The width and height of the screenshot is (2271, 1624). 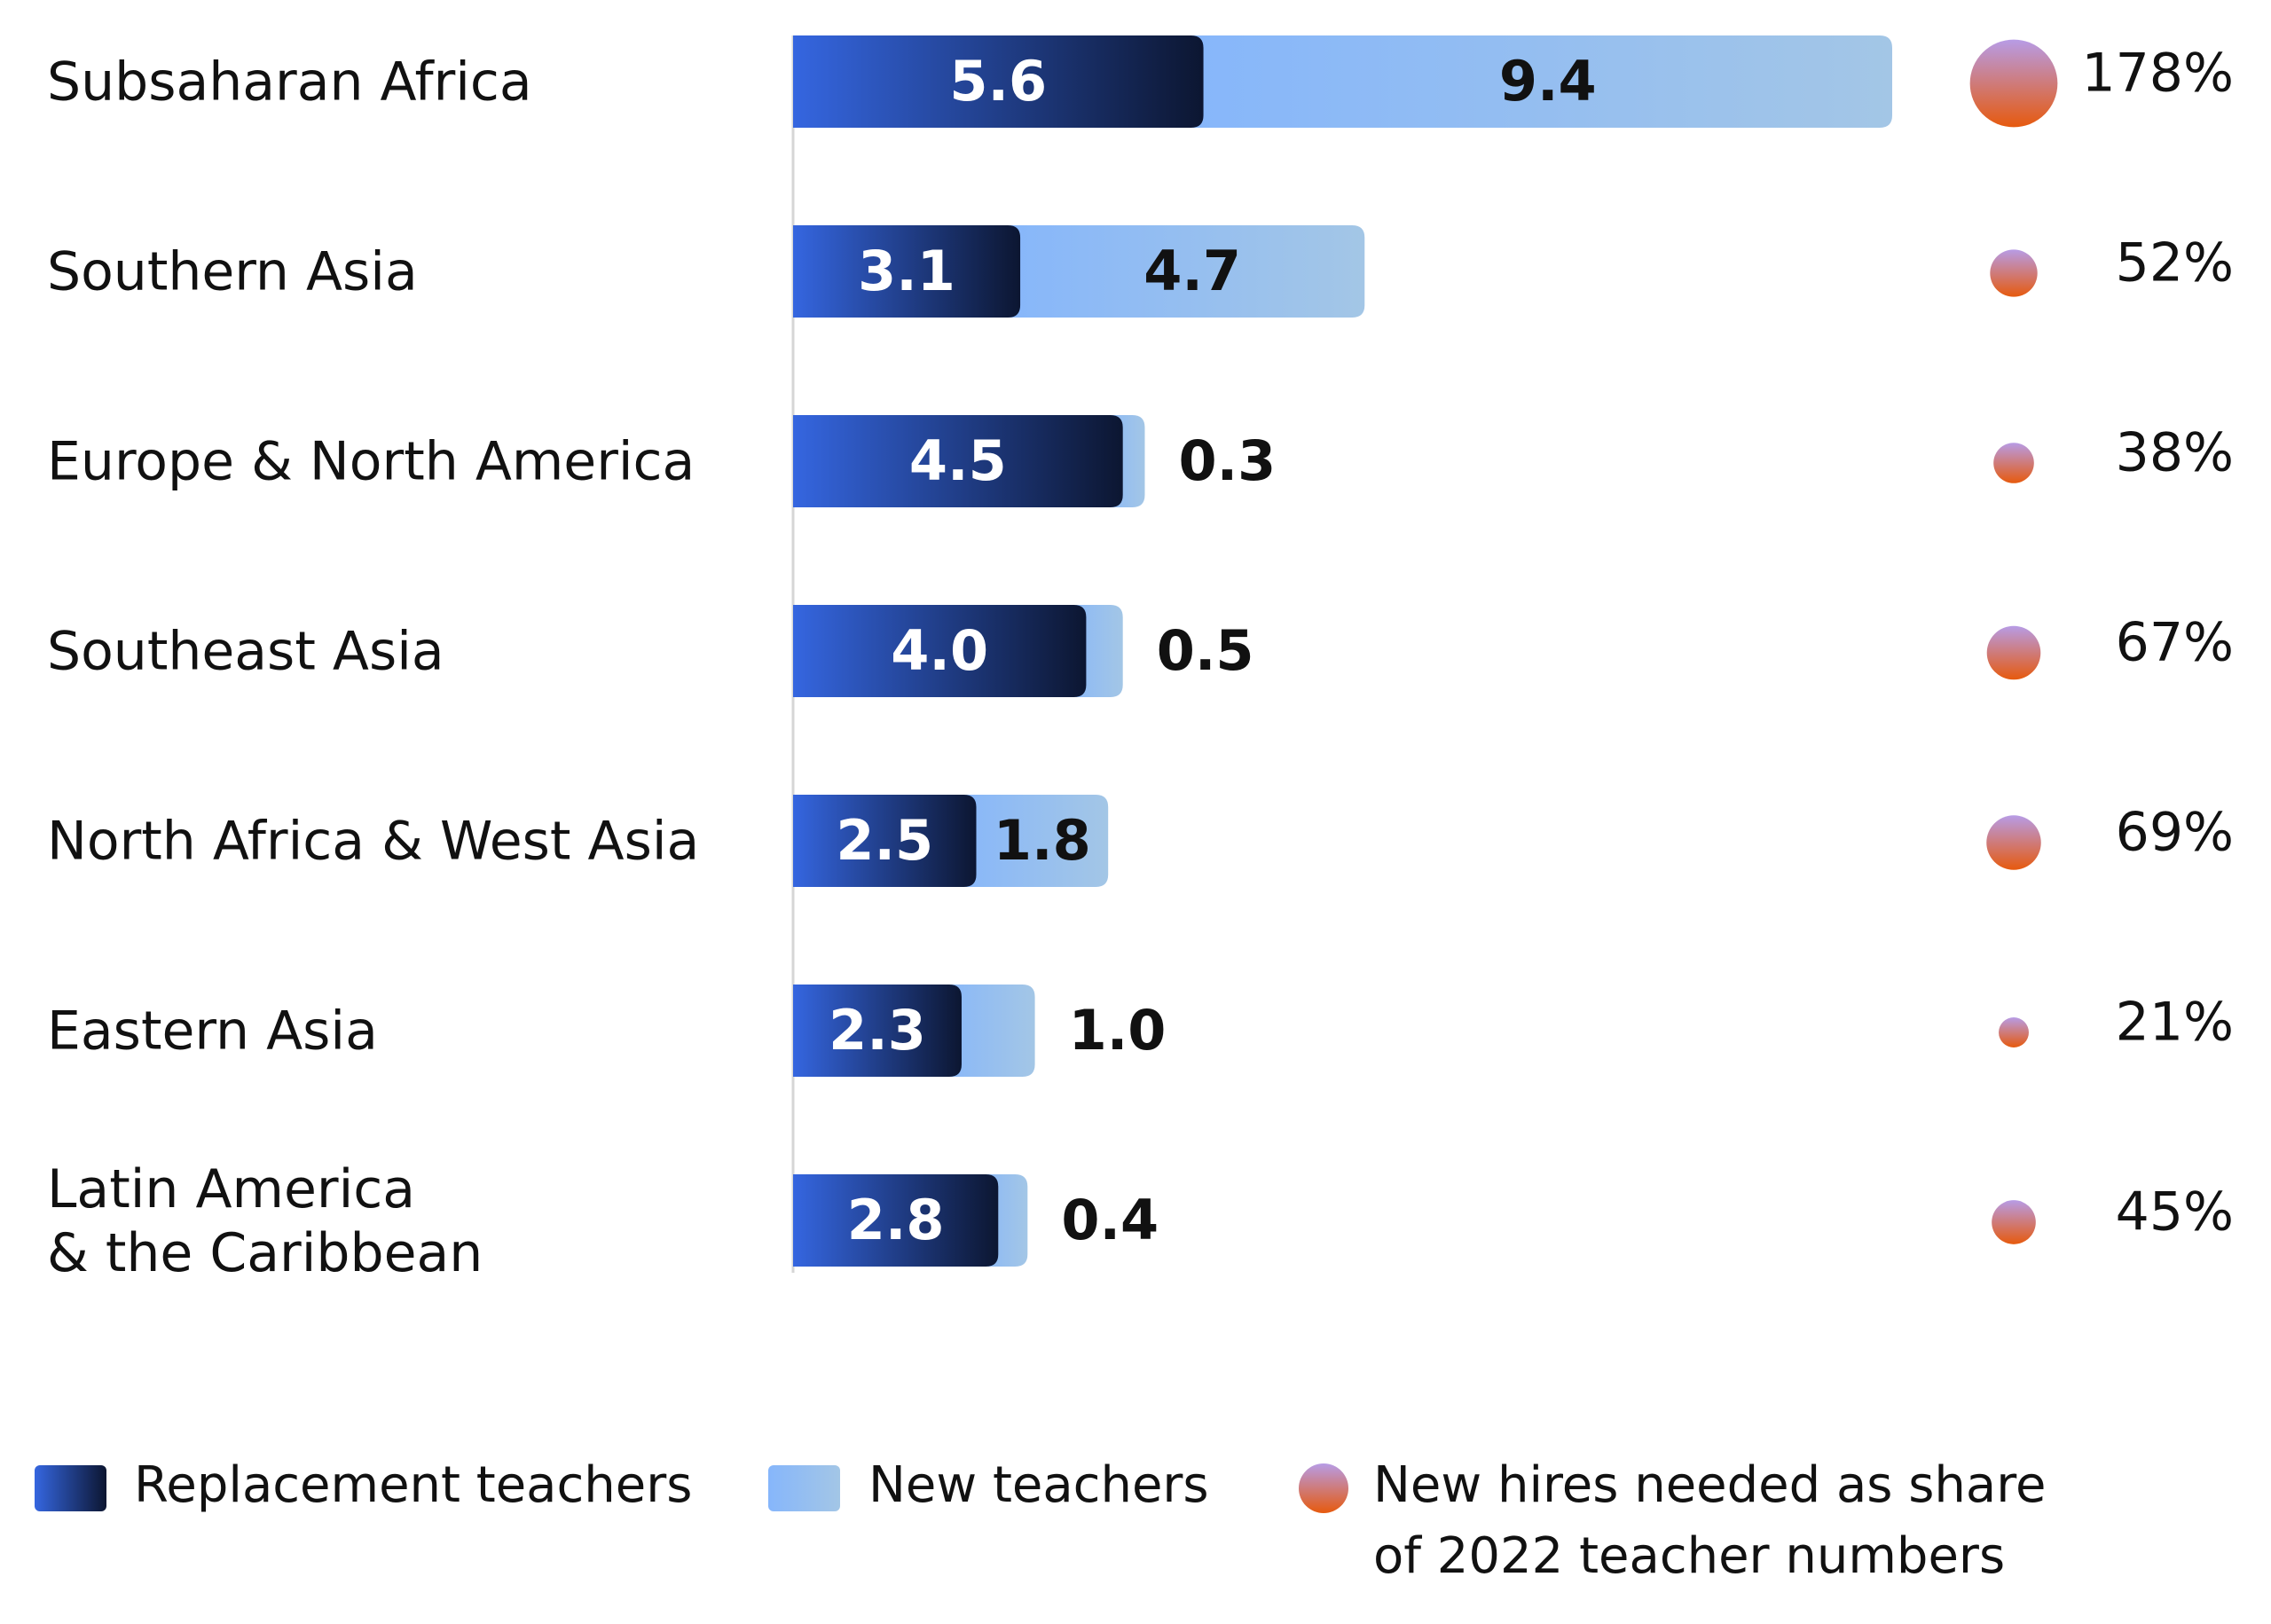 What do you see at coordinates (1118, 1030) in the screenshot?
I see `bar-value-label: 1.0` at bounding box center [1118, 1030].